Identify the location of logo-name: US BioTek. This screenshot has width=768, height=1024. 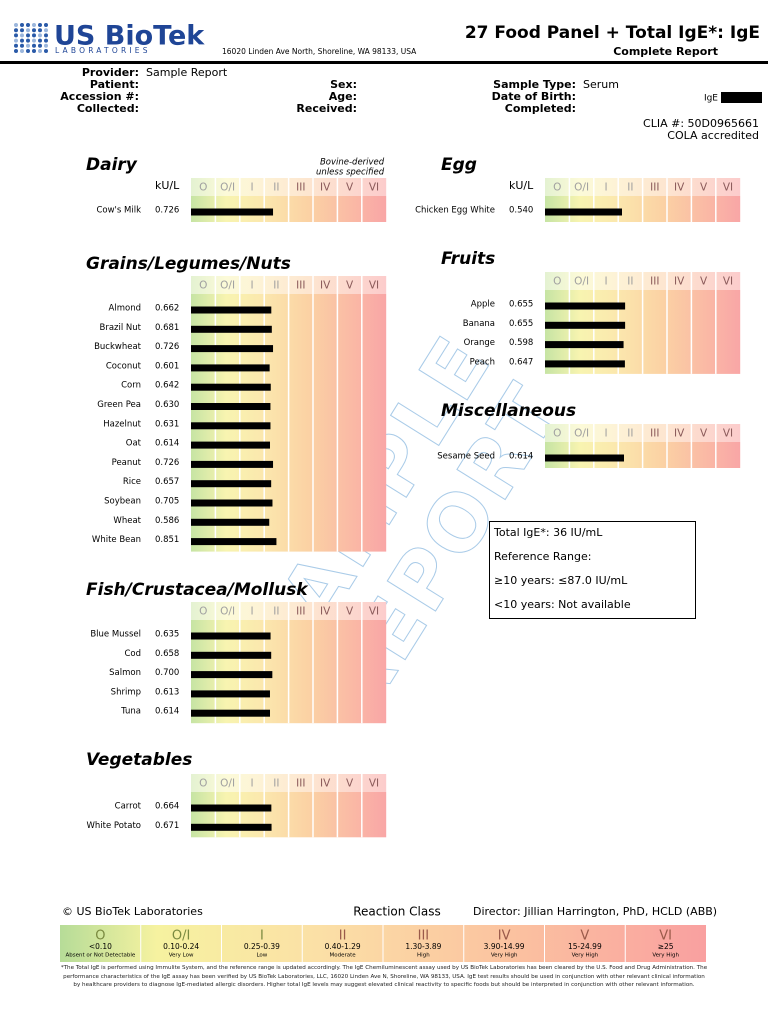
(129, 36).